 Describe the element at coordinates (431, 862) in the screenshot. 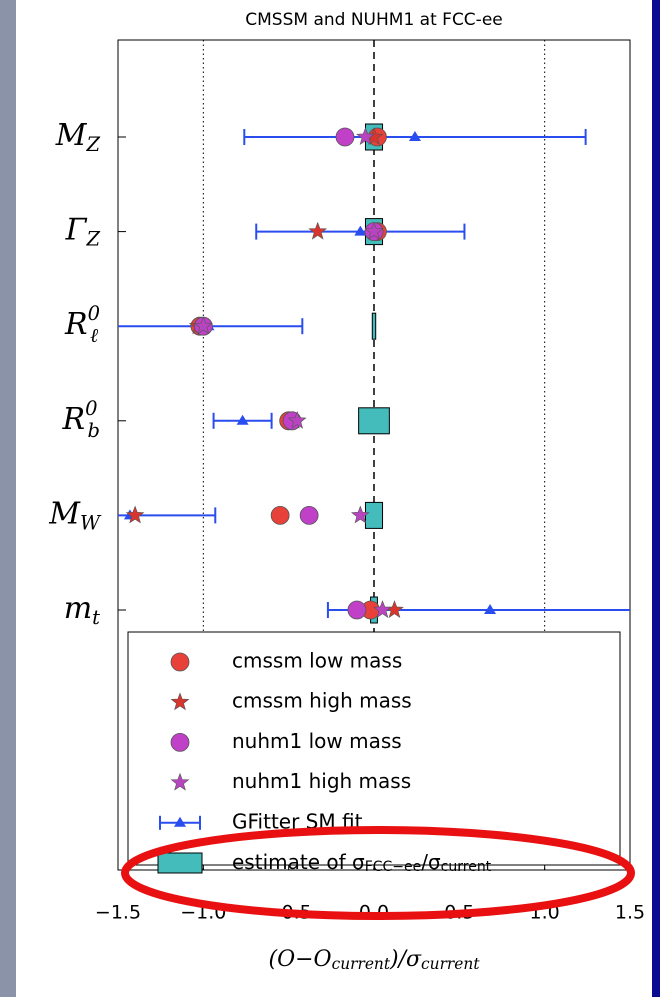

I see `text-part: /σ` at that location.